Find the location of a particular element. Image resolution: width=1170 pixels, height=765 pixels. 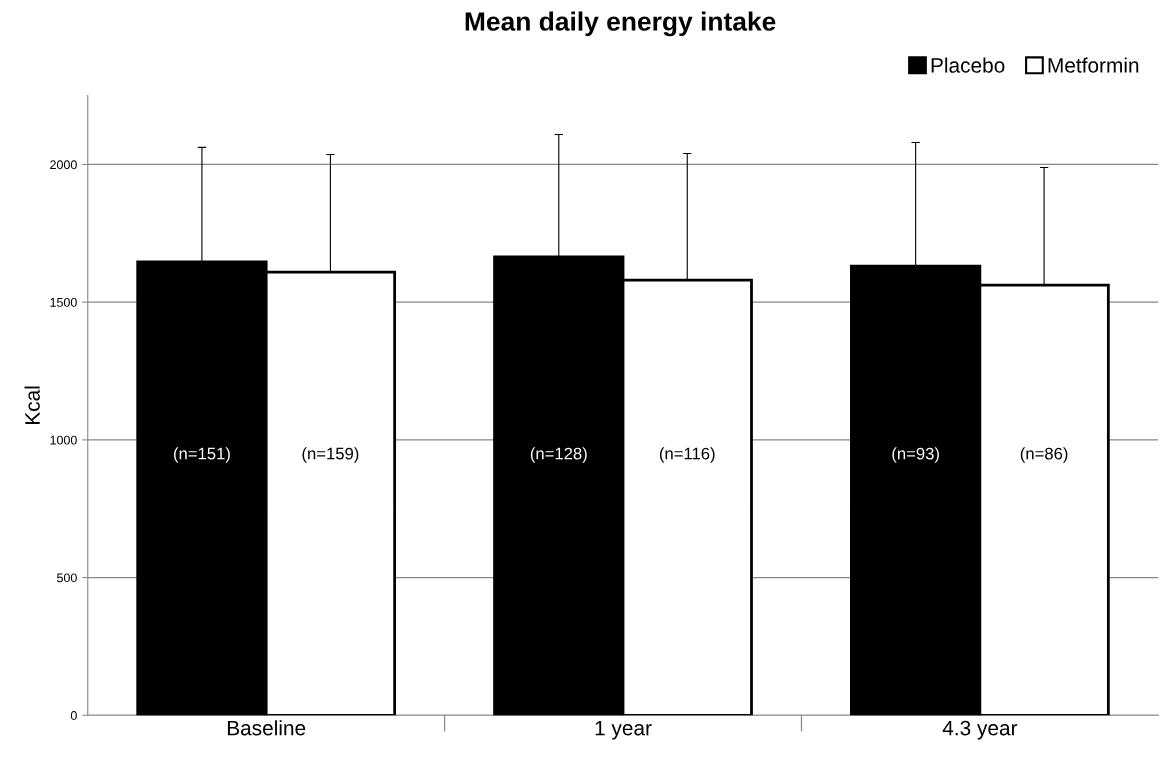

y-tick-label: 1000 is located at coordinates (63, 440).